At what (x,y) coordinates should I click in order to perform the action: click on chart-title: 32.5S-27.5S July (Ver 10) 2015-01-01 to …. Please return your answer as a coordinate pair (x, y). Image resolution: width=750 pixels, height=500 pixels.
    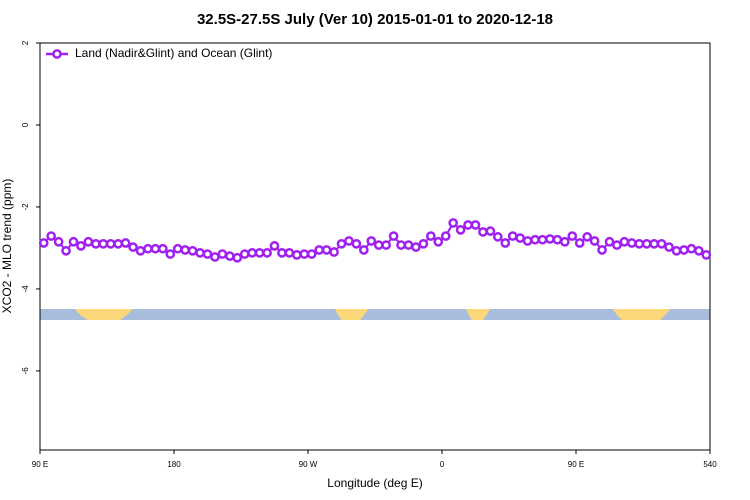
    Looking at the image, I should click on (375, 19).